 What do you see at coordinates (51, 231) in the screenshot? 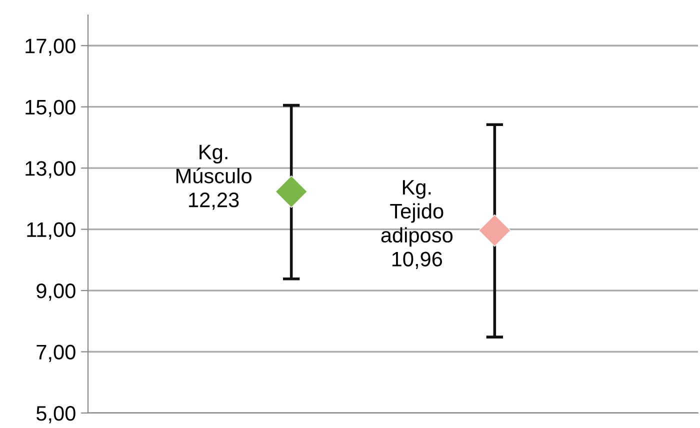
I see `y-tick-label: 11,00` at bounding box center [51, 231].